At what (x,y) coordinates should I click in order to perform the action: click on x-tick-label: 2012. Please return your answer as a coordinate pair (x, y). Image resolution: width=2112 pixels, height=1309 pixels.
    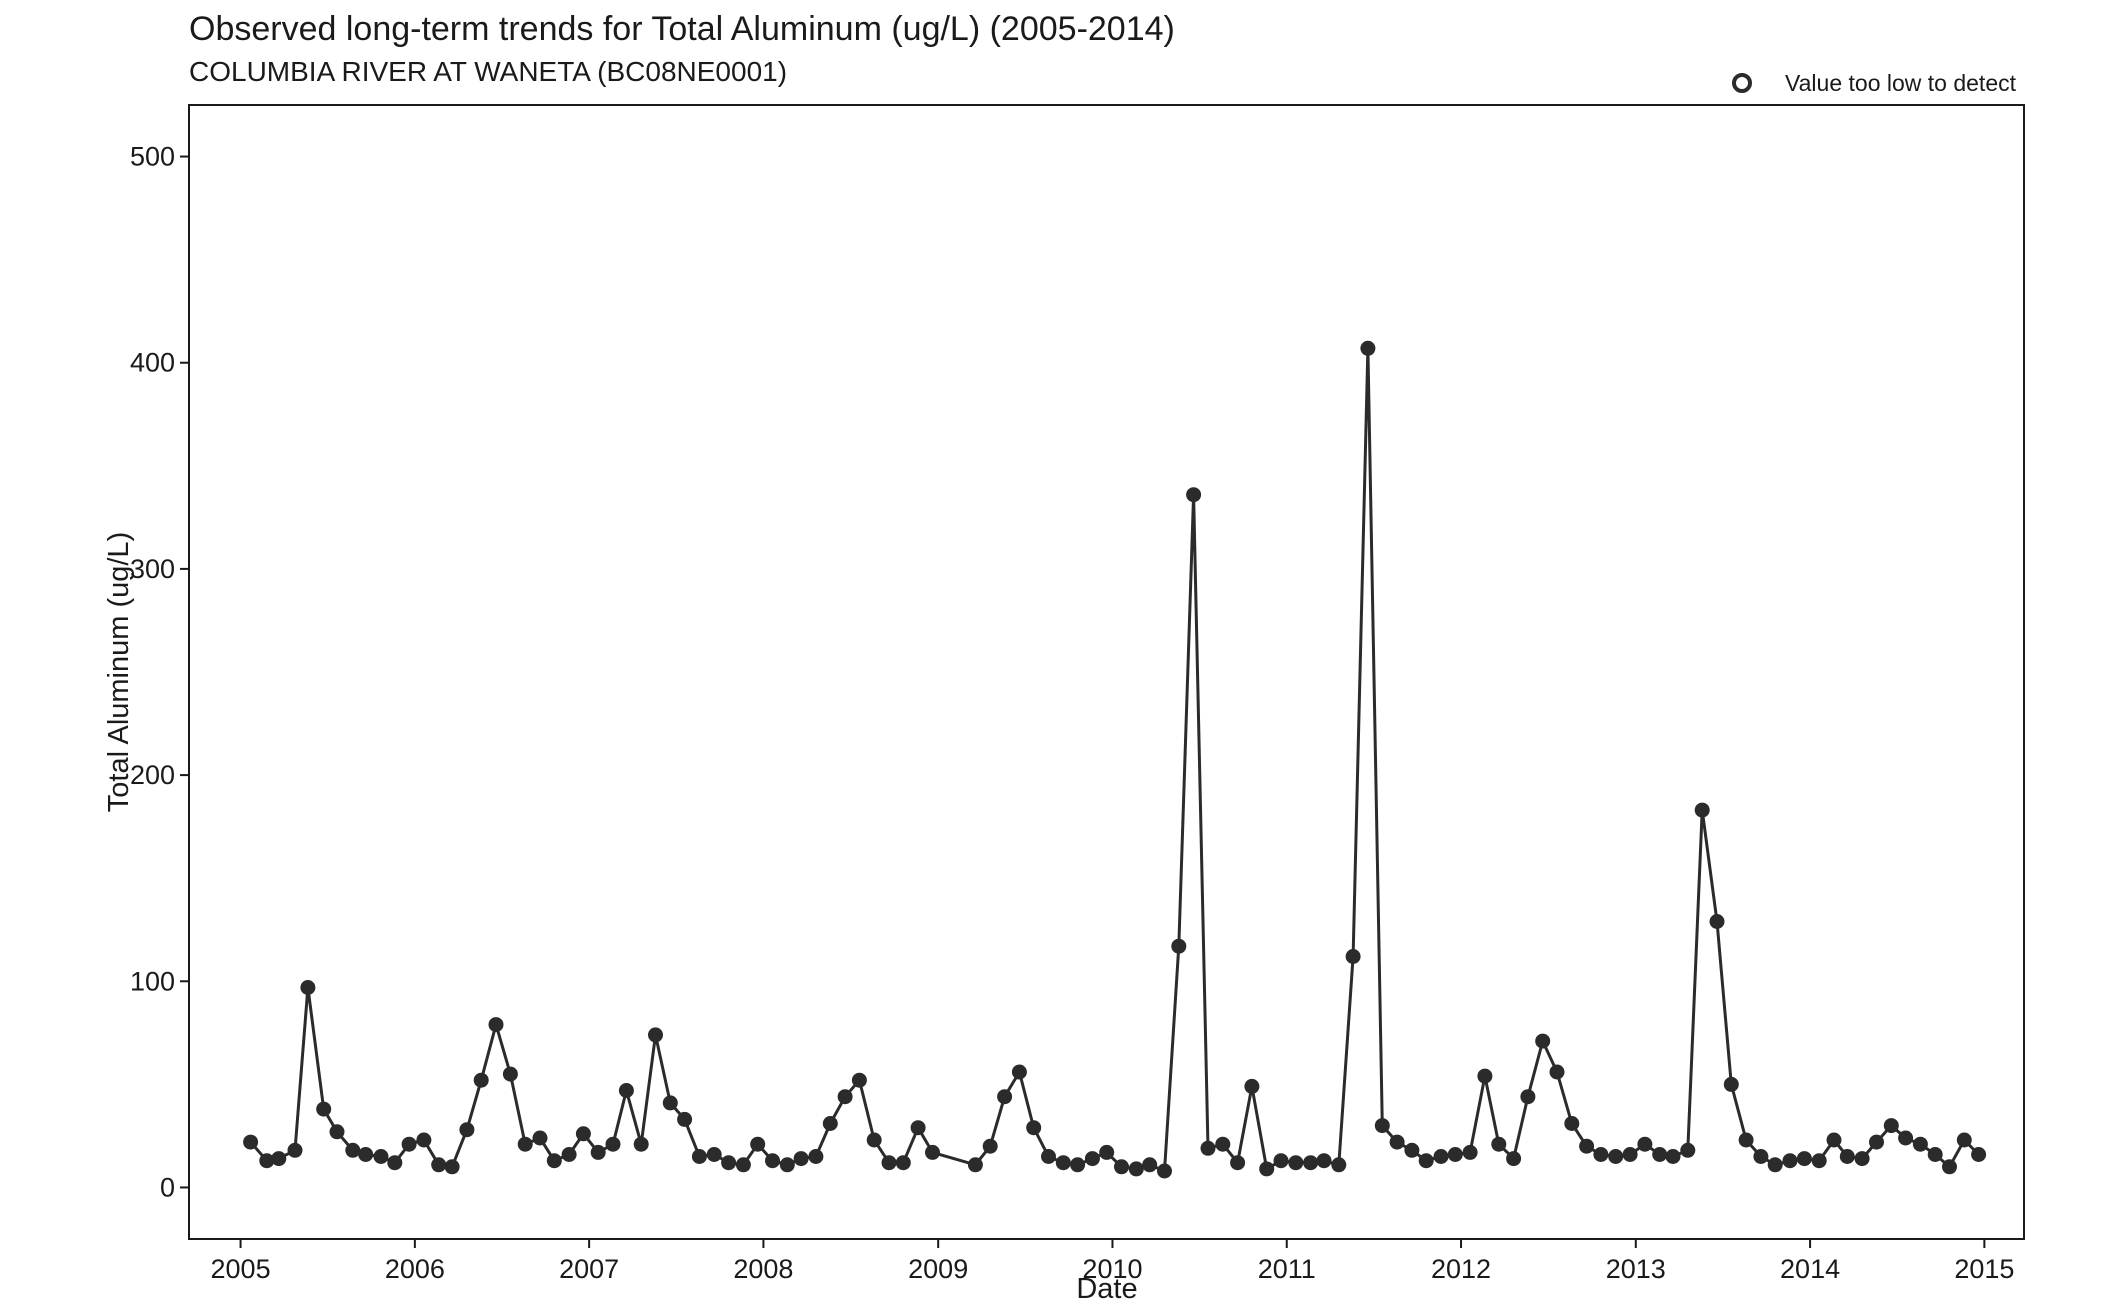
    Looking at the image, I should click on (1461, 1269).